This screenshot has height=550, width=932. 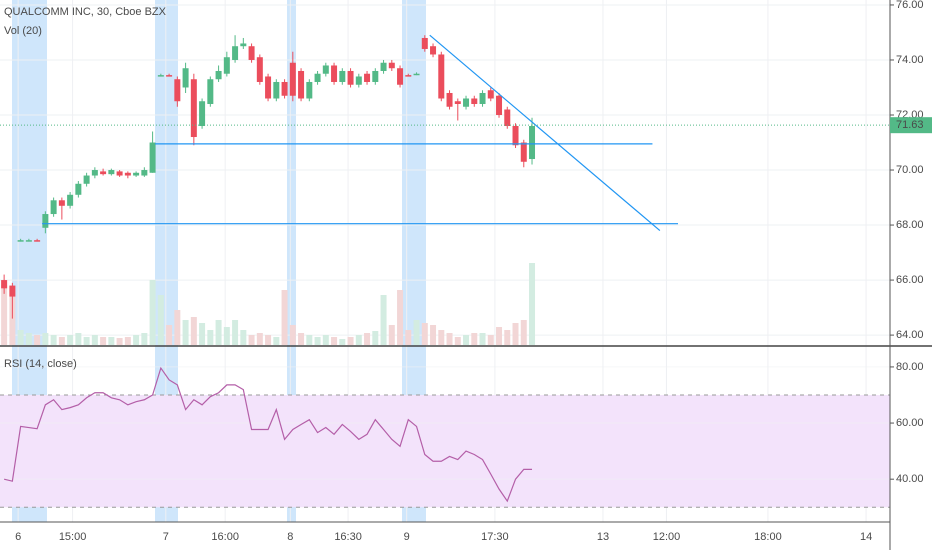 What do you see at coordinates (495, 537) in the screenshot?
I see `x-tick-label: 17:30` at bounding box center [495, 537].